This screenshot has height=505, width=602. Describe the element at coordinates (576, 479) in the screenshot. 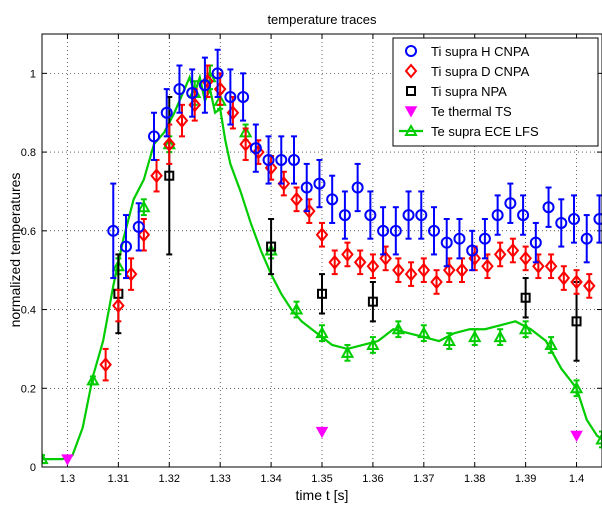

I see `x-tick-label: 1.4` at that location.